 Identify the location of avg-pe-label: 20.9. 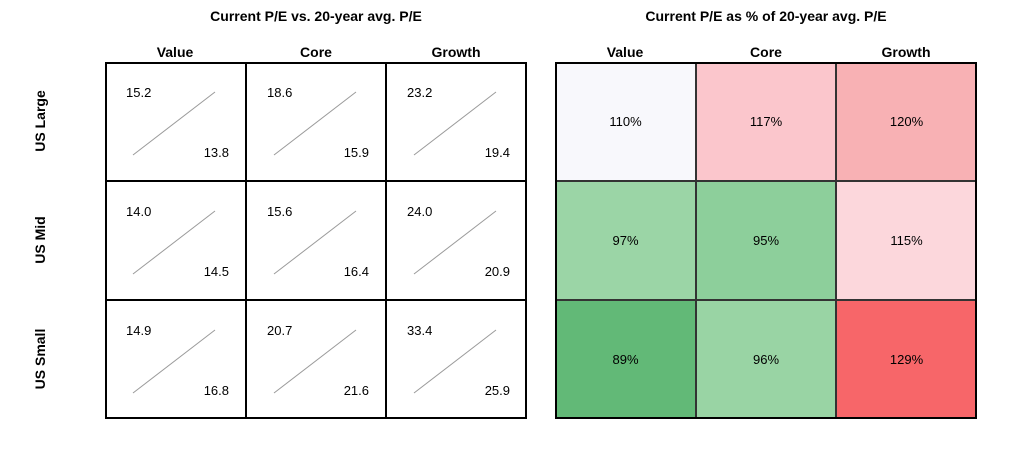
(497, 271).